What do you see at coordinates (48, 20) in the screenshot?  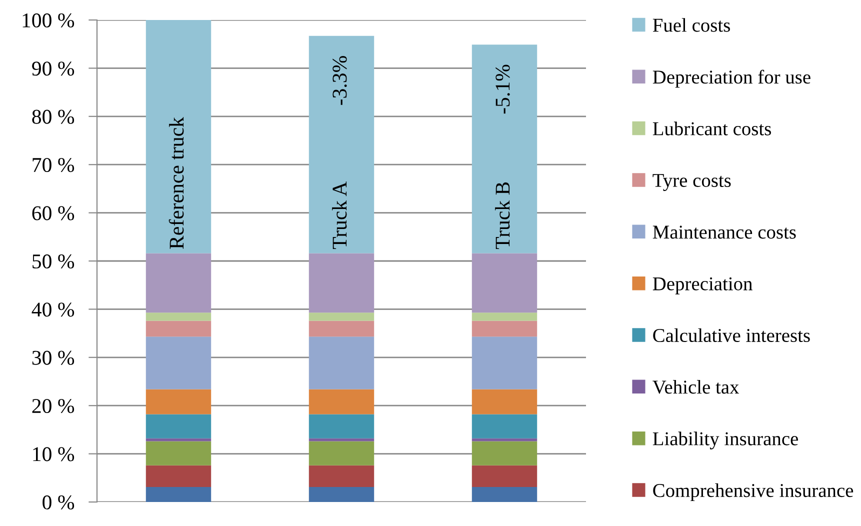 I see `y-tick-label: 100 %` at bounding box center [48, 20].